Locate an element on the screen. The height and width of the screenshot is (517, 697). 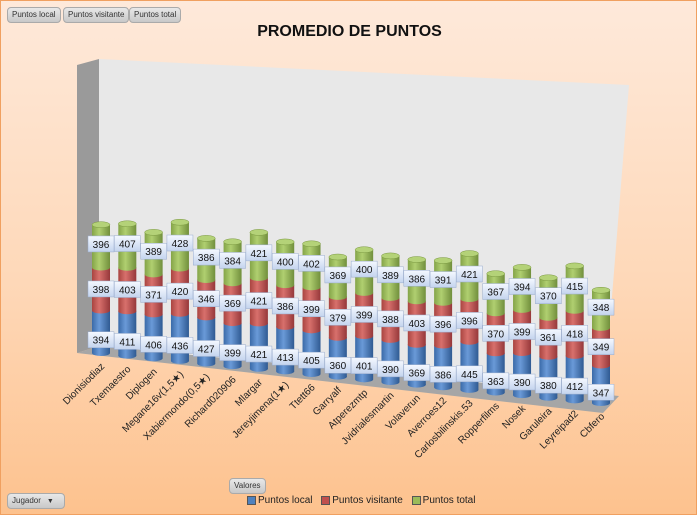
data-label: 427 is located at coordinates (206, 348).